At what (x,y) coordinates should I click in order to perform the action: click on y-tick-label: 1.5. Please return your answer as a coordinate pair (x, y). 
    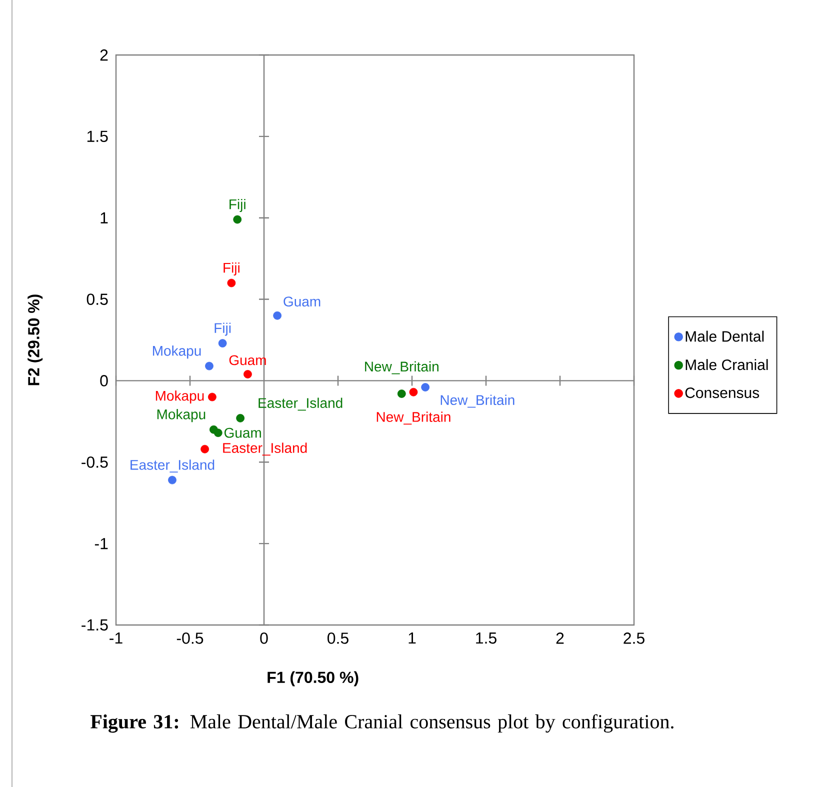
    Looking at the image, I should click on (97, 136).